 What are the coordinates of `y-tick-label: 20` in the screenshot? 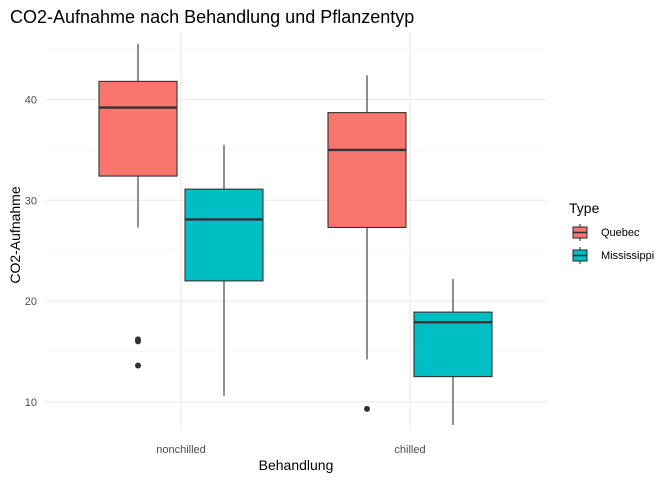 It's located at (31, 302).